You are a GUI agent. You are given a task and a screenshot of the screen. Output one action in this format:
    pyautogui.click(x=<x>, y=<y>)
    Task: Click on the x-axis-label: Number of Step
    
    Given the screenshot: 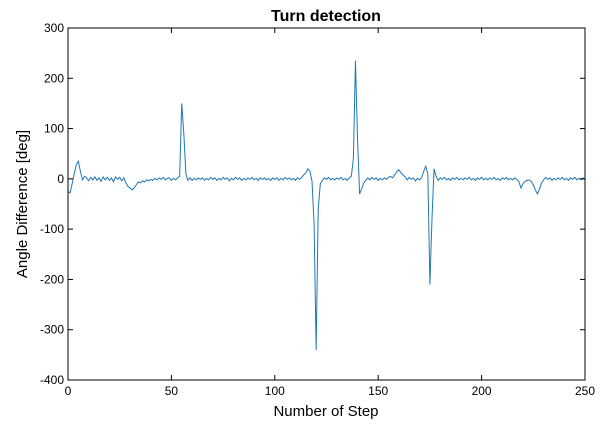 What is the action you would take?
    pyautogui.click(x=325, y=411)
    